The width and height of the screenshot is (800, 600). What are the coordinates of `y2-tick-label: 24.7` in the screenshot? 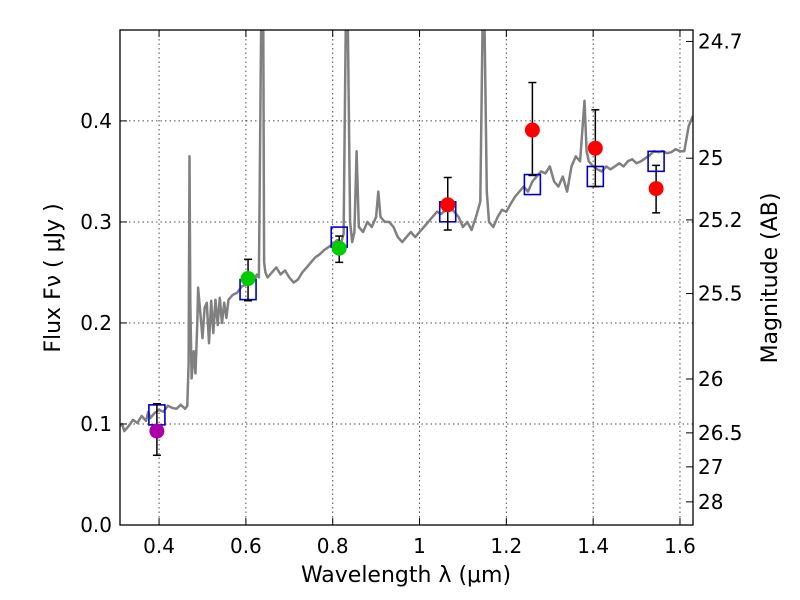 It's located at (720, 41).